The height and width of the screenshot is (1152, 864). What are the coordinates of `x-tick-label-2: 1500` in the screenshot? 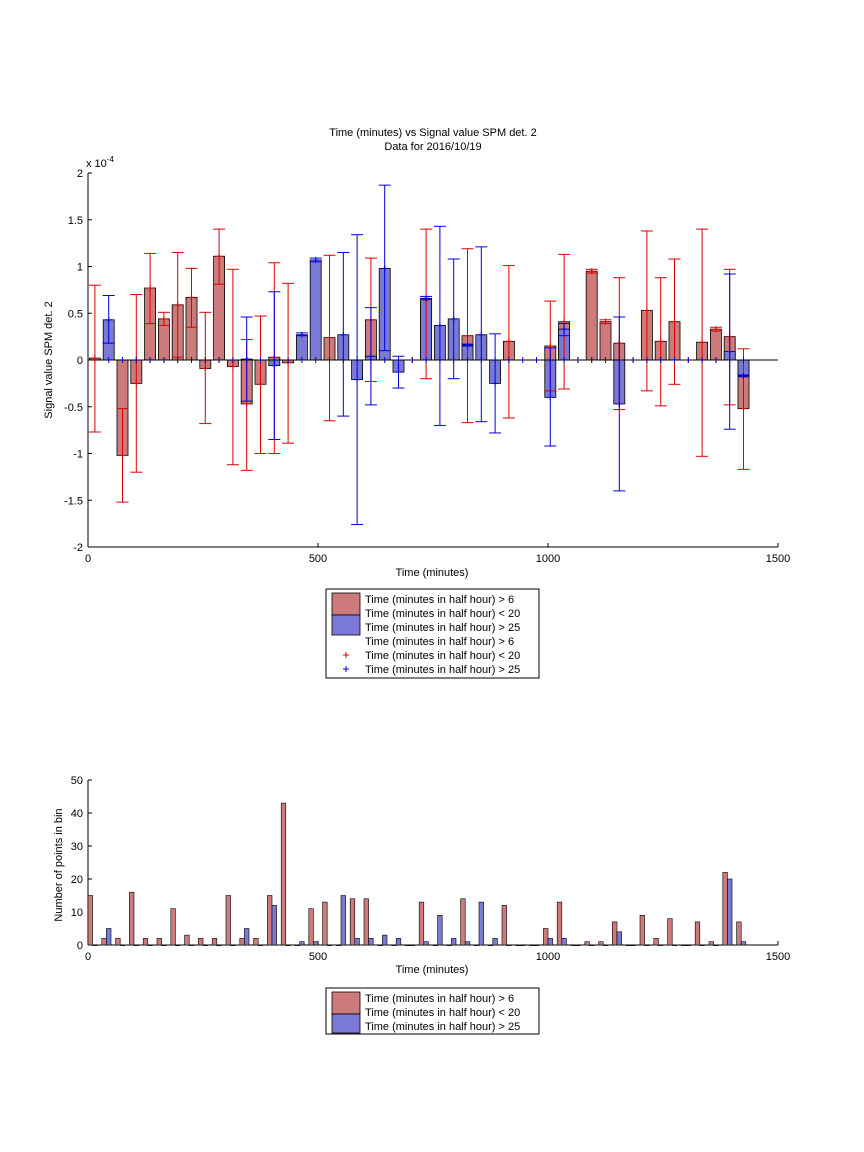 It's located at (778, 957).